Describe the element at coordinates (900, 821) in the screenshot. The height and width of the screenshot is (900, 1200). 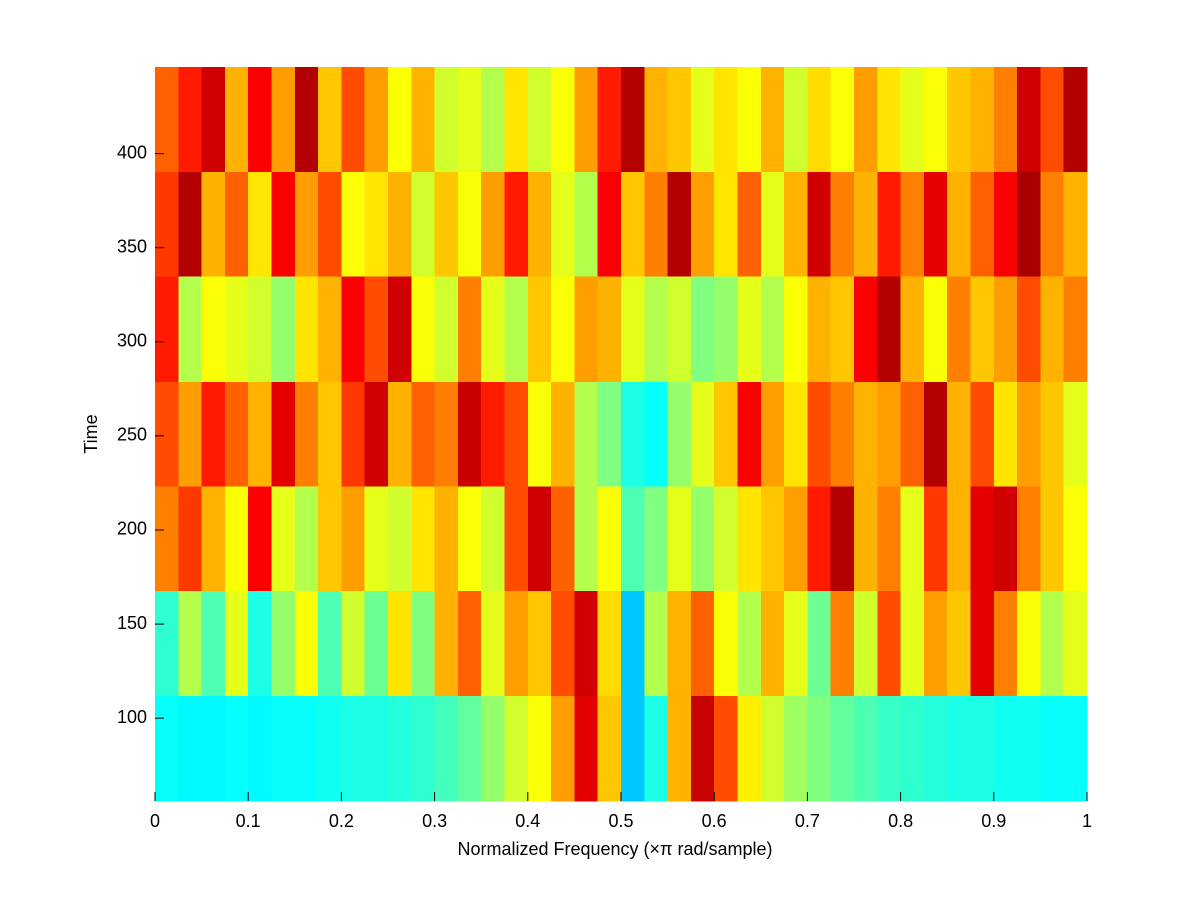
I see `x-tick-label: 0.8` at that location.